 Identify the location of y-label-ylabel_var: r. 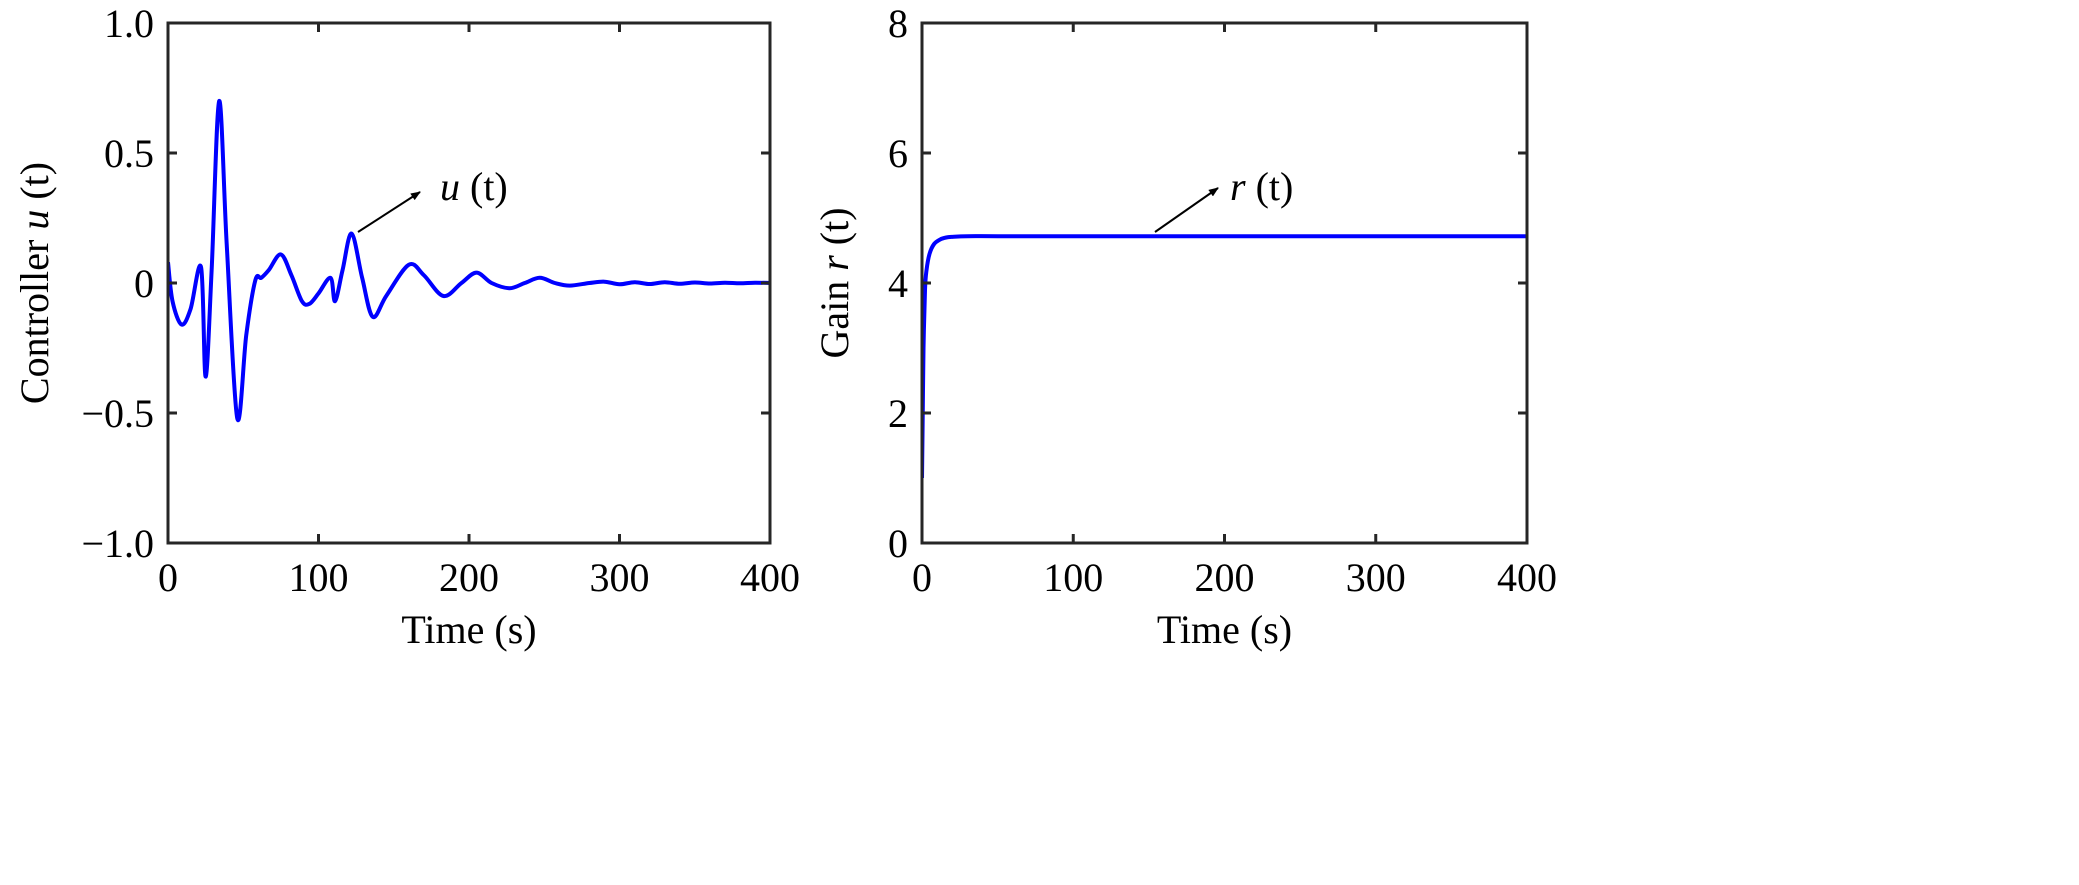
(834, 263).